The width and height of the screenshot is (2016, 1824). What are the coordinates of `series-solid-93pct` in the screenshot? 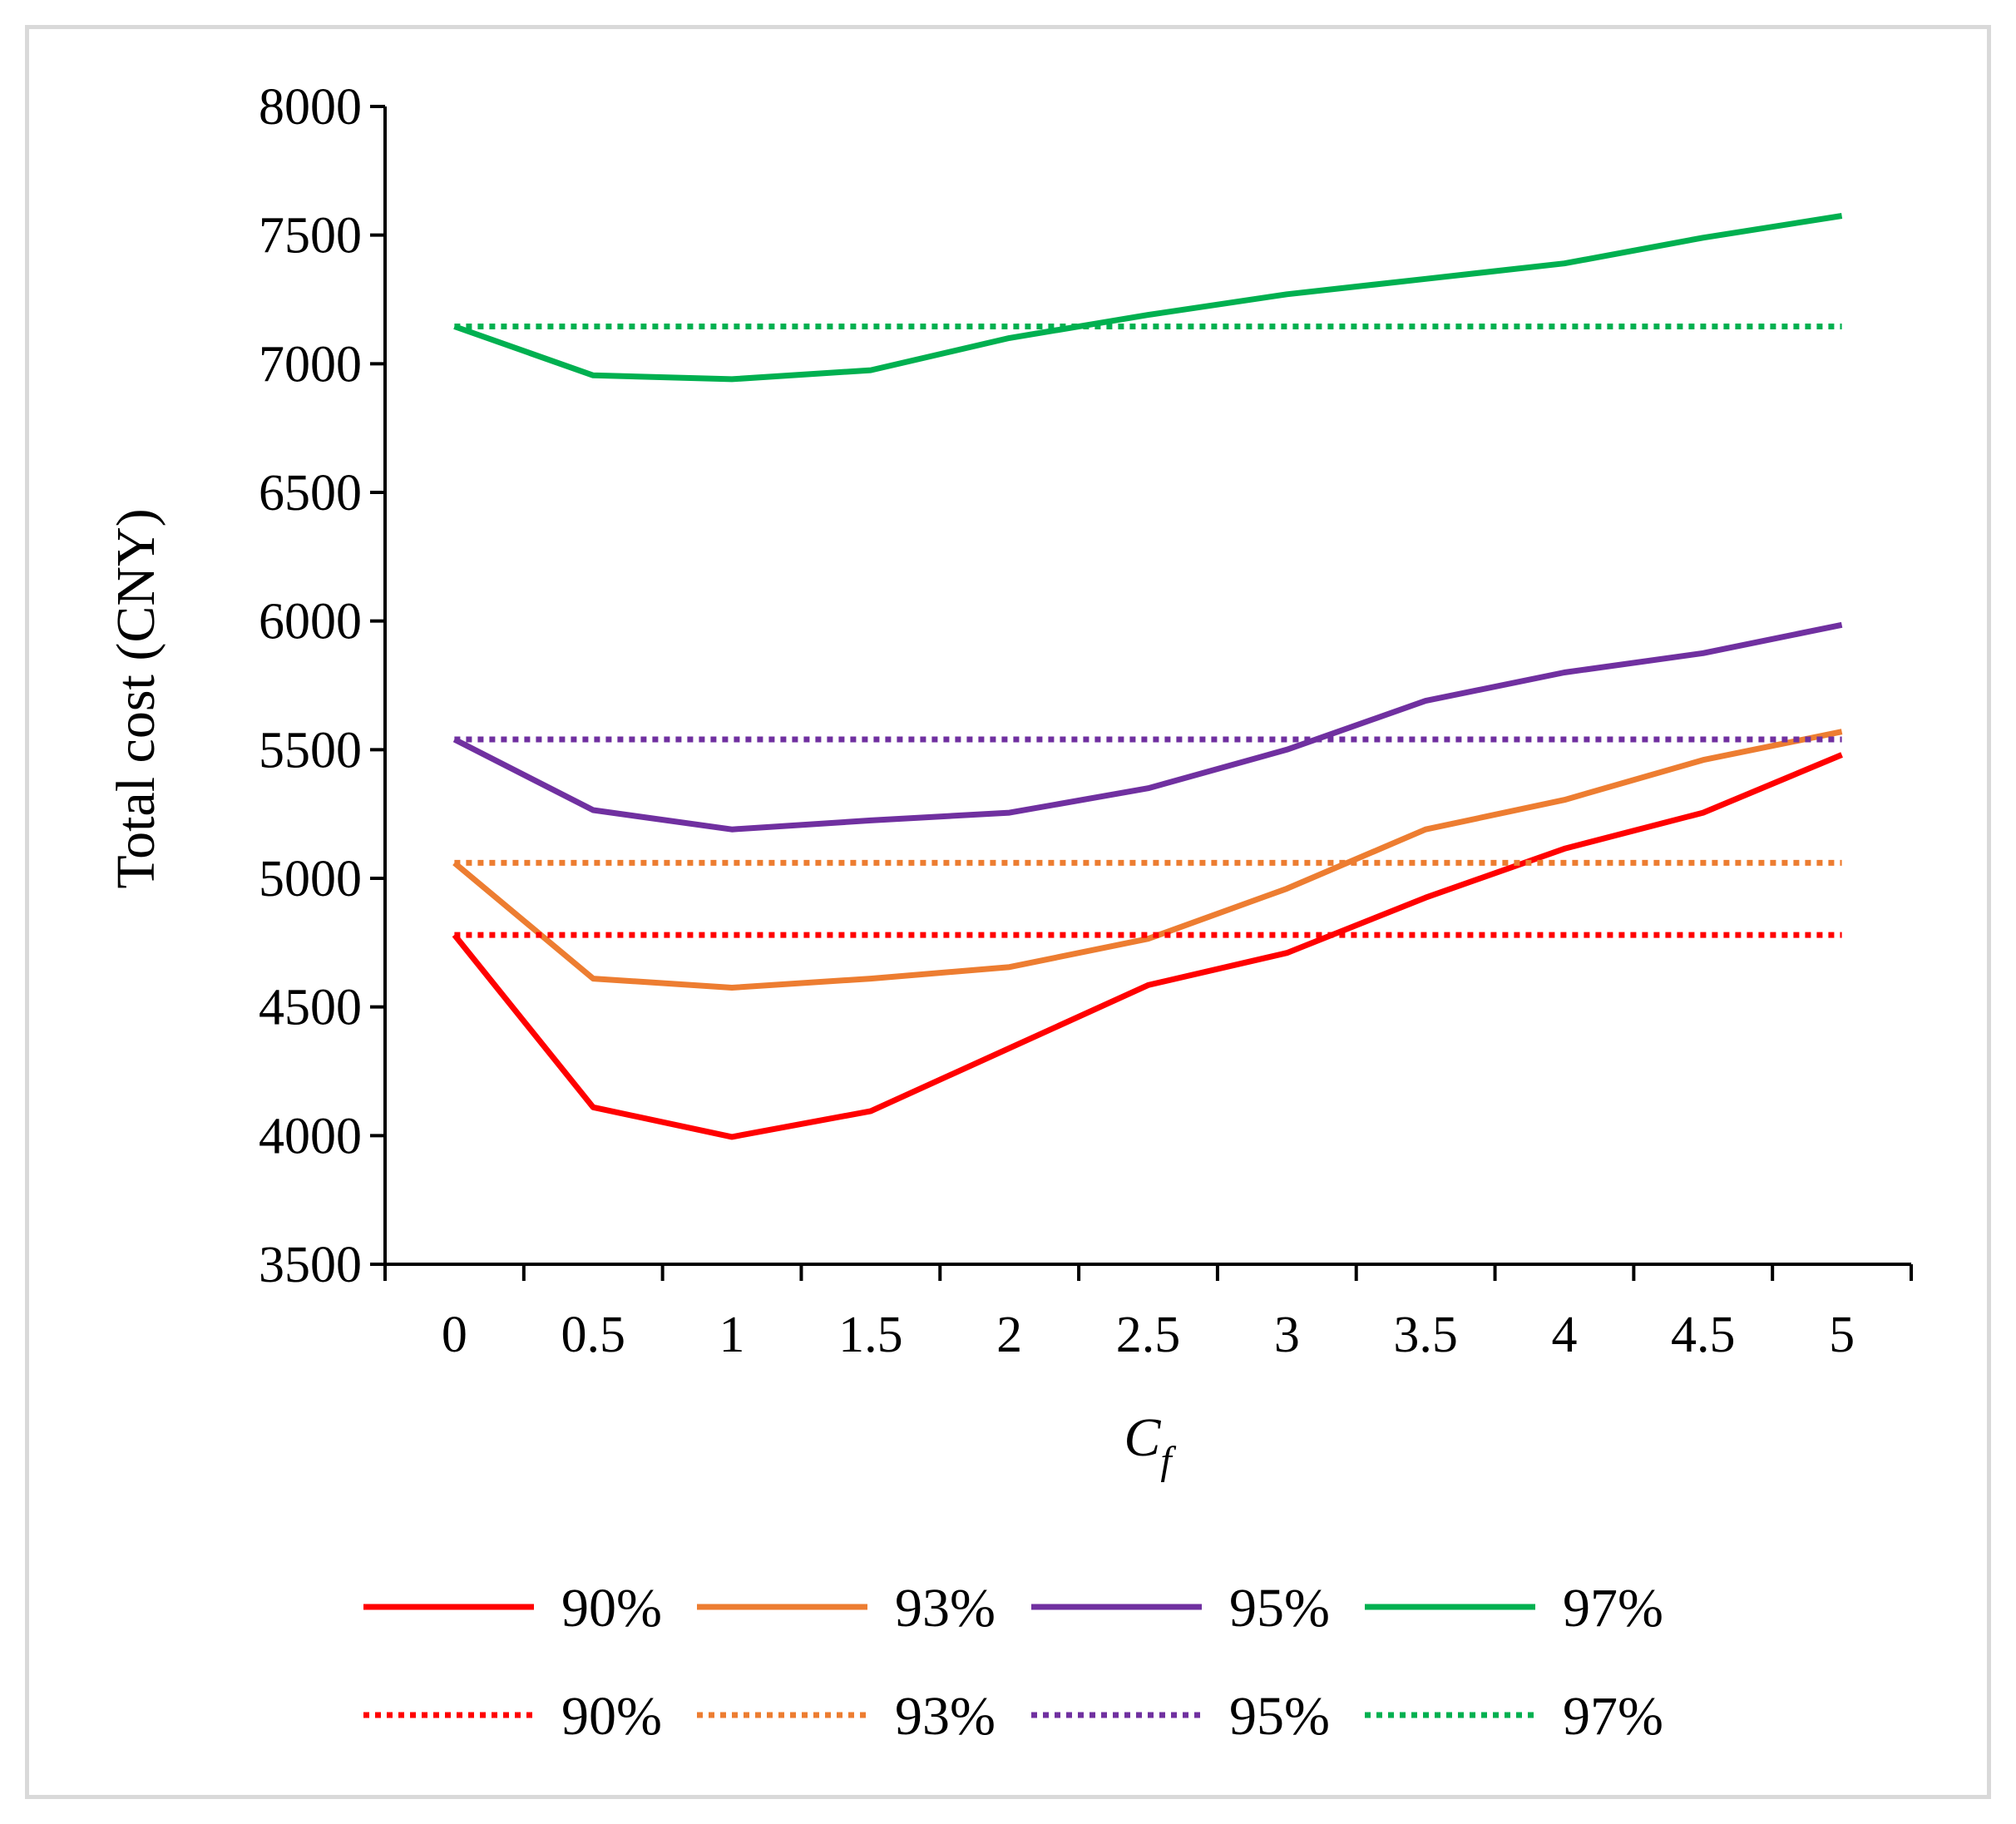 It's located at (1147, 860).